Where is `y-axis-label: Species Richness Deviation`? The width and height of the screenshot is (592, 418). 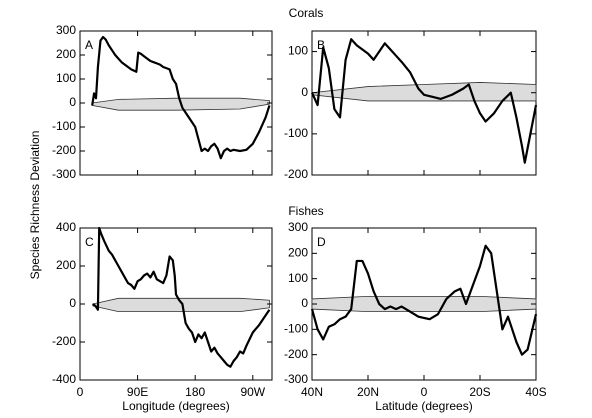
y-axis-label: Species Richness Deviation is located at coordinates (35, 205).